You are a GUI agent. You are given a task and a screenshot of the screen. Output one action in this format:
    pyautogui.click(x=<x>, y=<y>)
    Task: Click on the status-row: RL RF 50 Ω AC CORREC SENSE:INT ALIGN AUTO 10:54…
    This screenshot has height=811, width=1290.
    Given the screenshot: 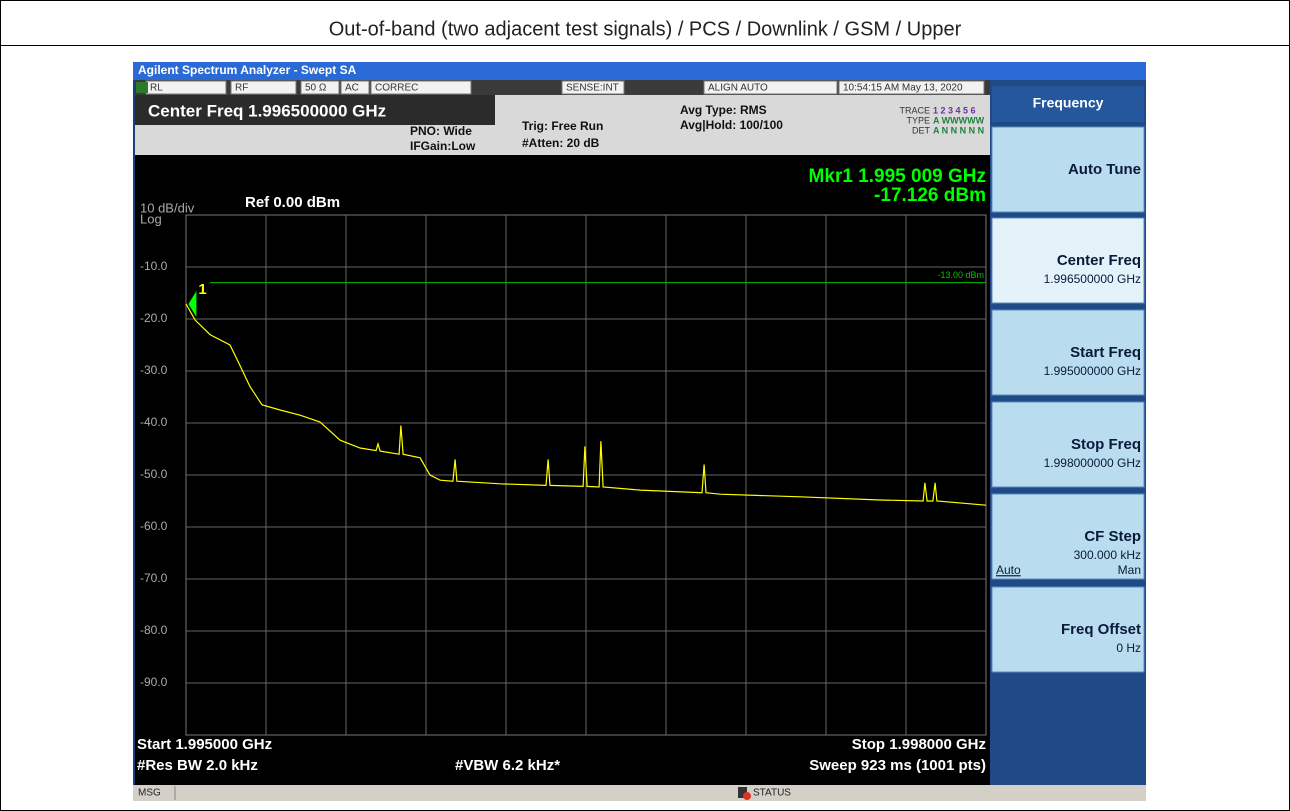 What is the action you would take?
    pyautogui.click(x=562, y=87)
    